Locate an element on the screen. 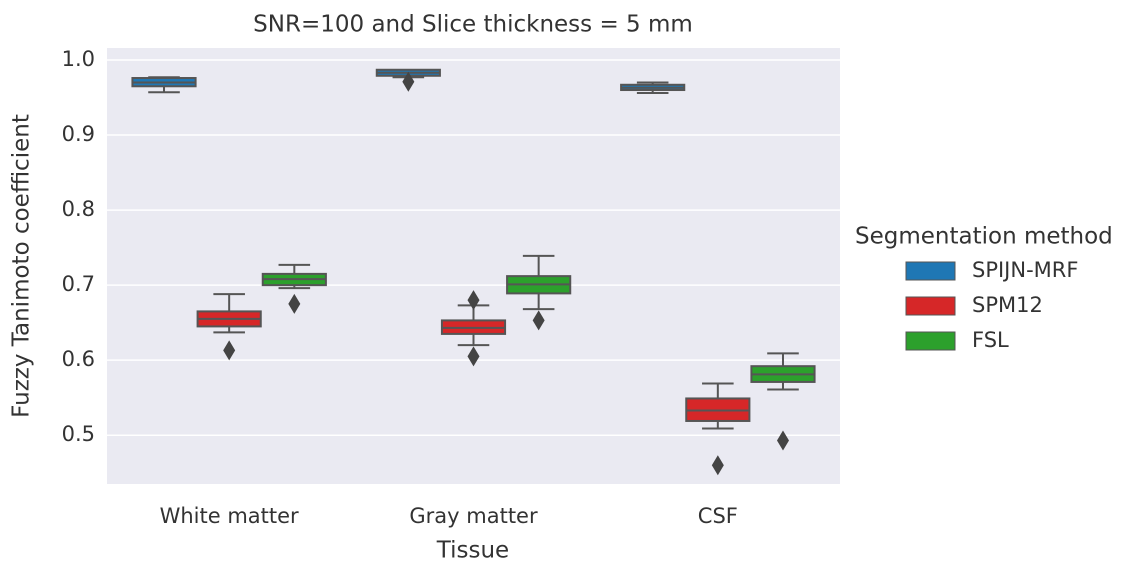 The width and height of the screenshot is (1145, 562). y-tick-label: 0.5 is located at coordinates (78, 434).